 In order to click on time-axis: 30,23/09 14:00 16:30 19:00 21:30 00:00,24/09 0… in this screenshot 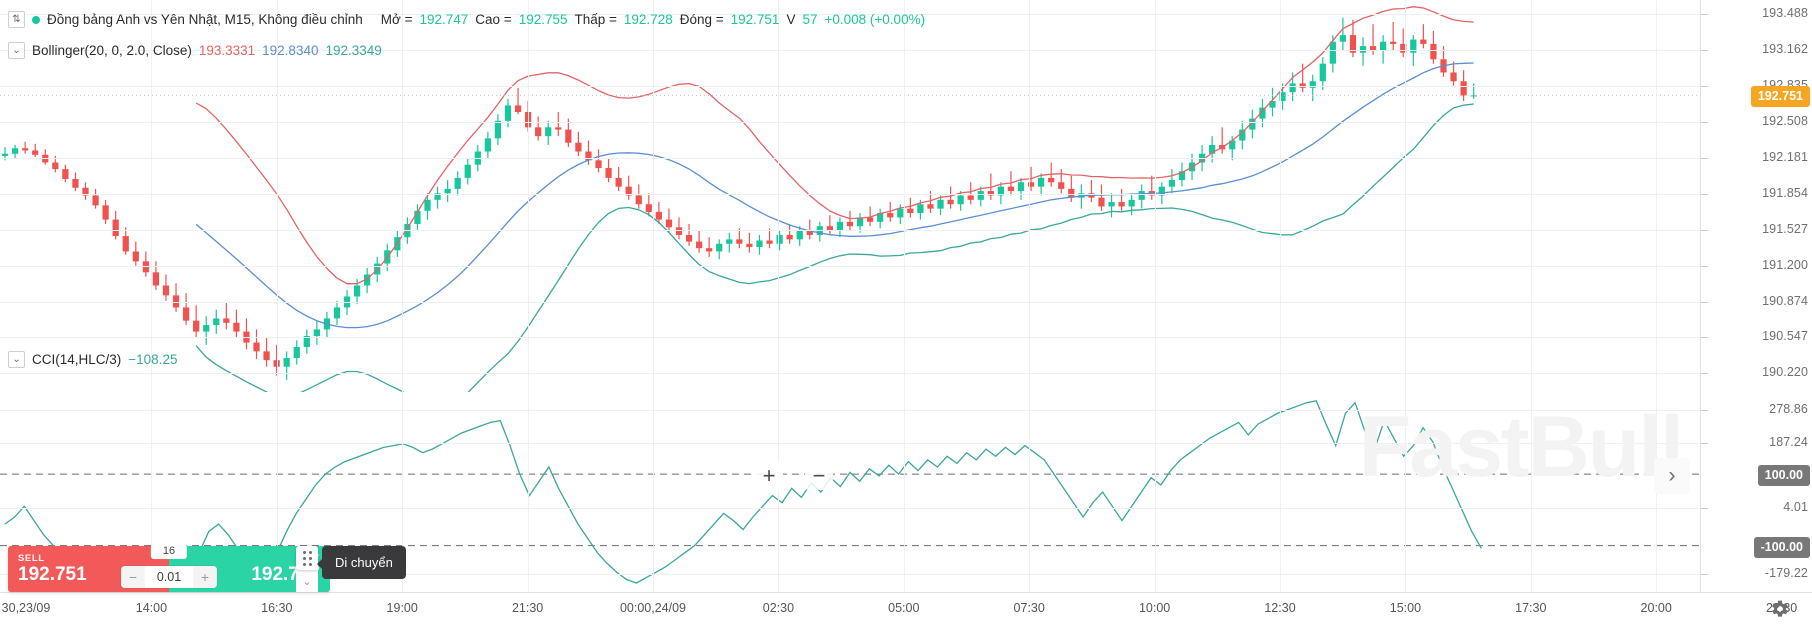, I will do `click(906, 609)`.